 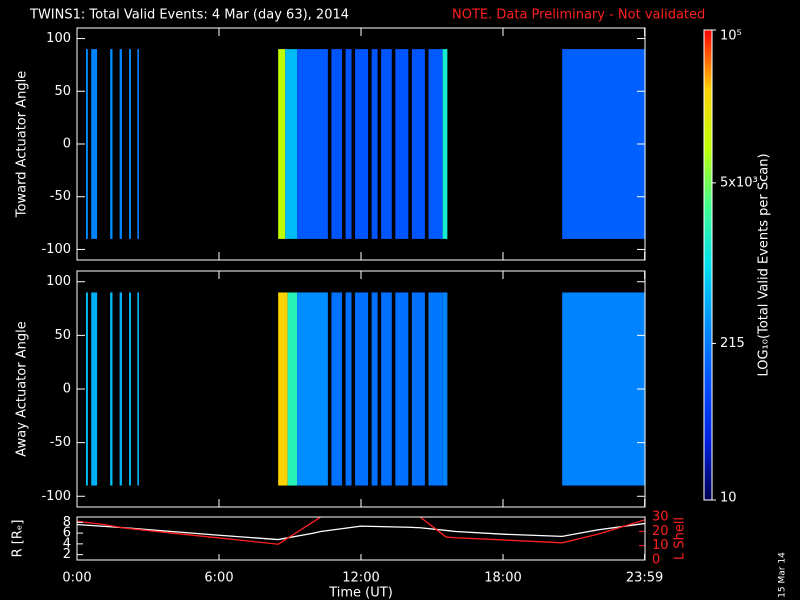 What do you see at coordinates (360, 578) in the screenshot?
I see `x-tick-label: 12:00` at bounding box center [360, 578].